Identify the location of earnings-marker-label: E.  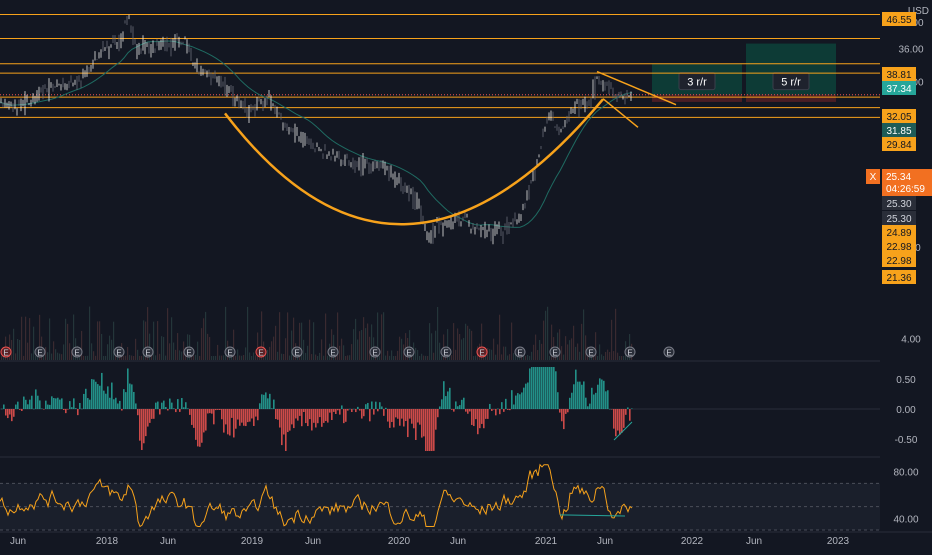
(260, 353).